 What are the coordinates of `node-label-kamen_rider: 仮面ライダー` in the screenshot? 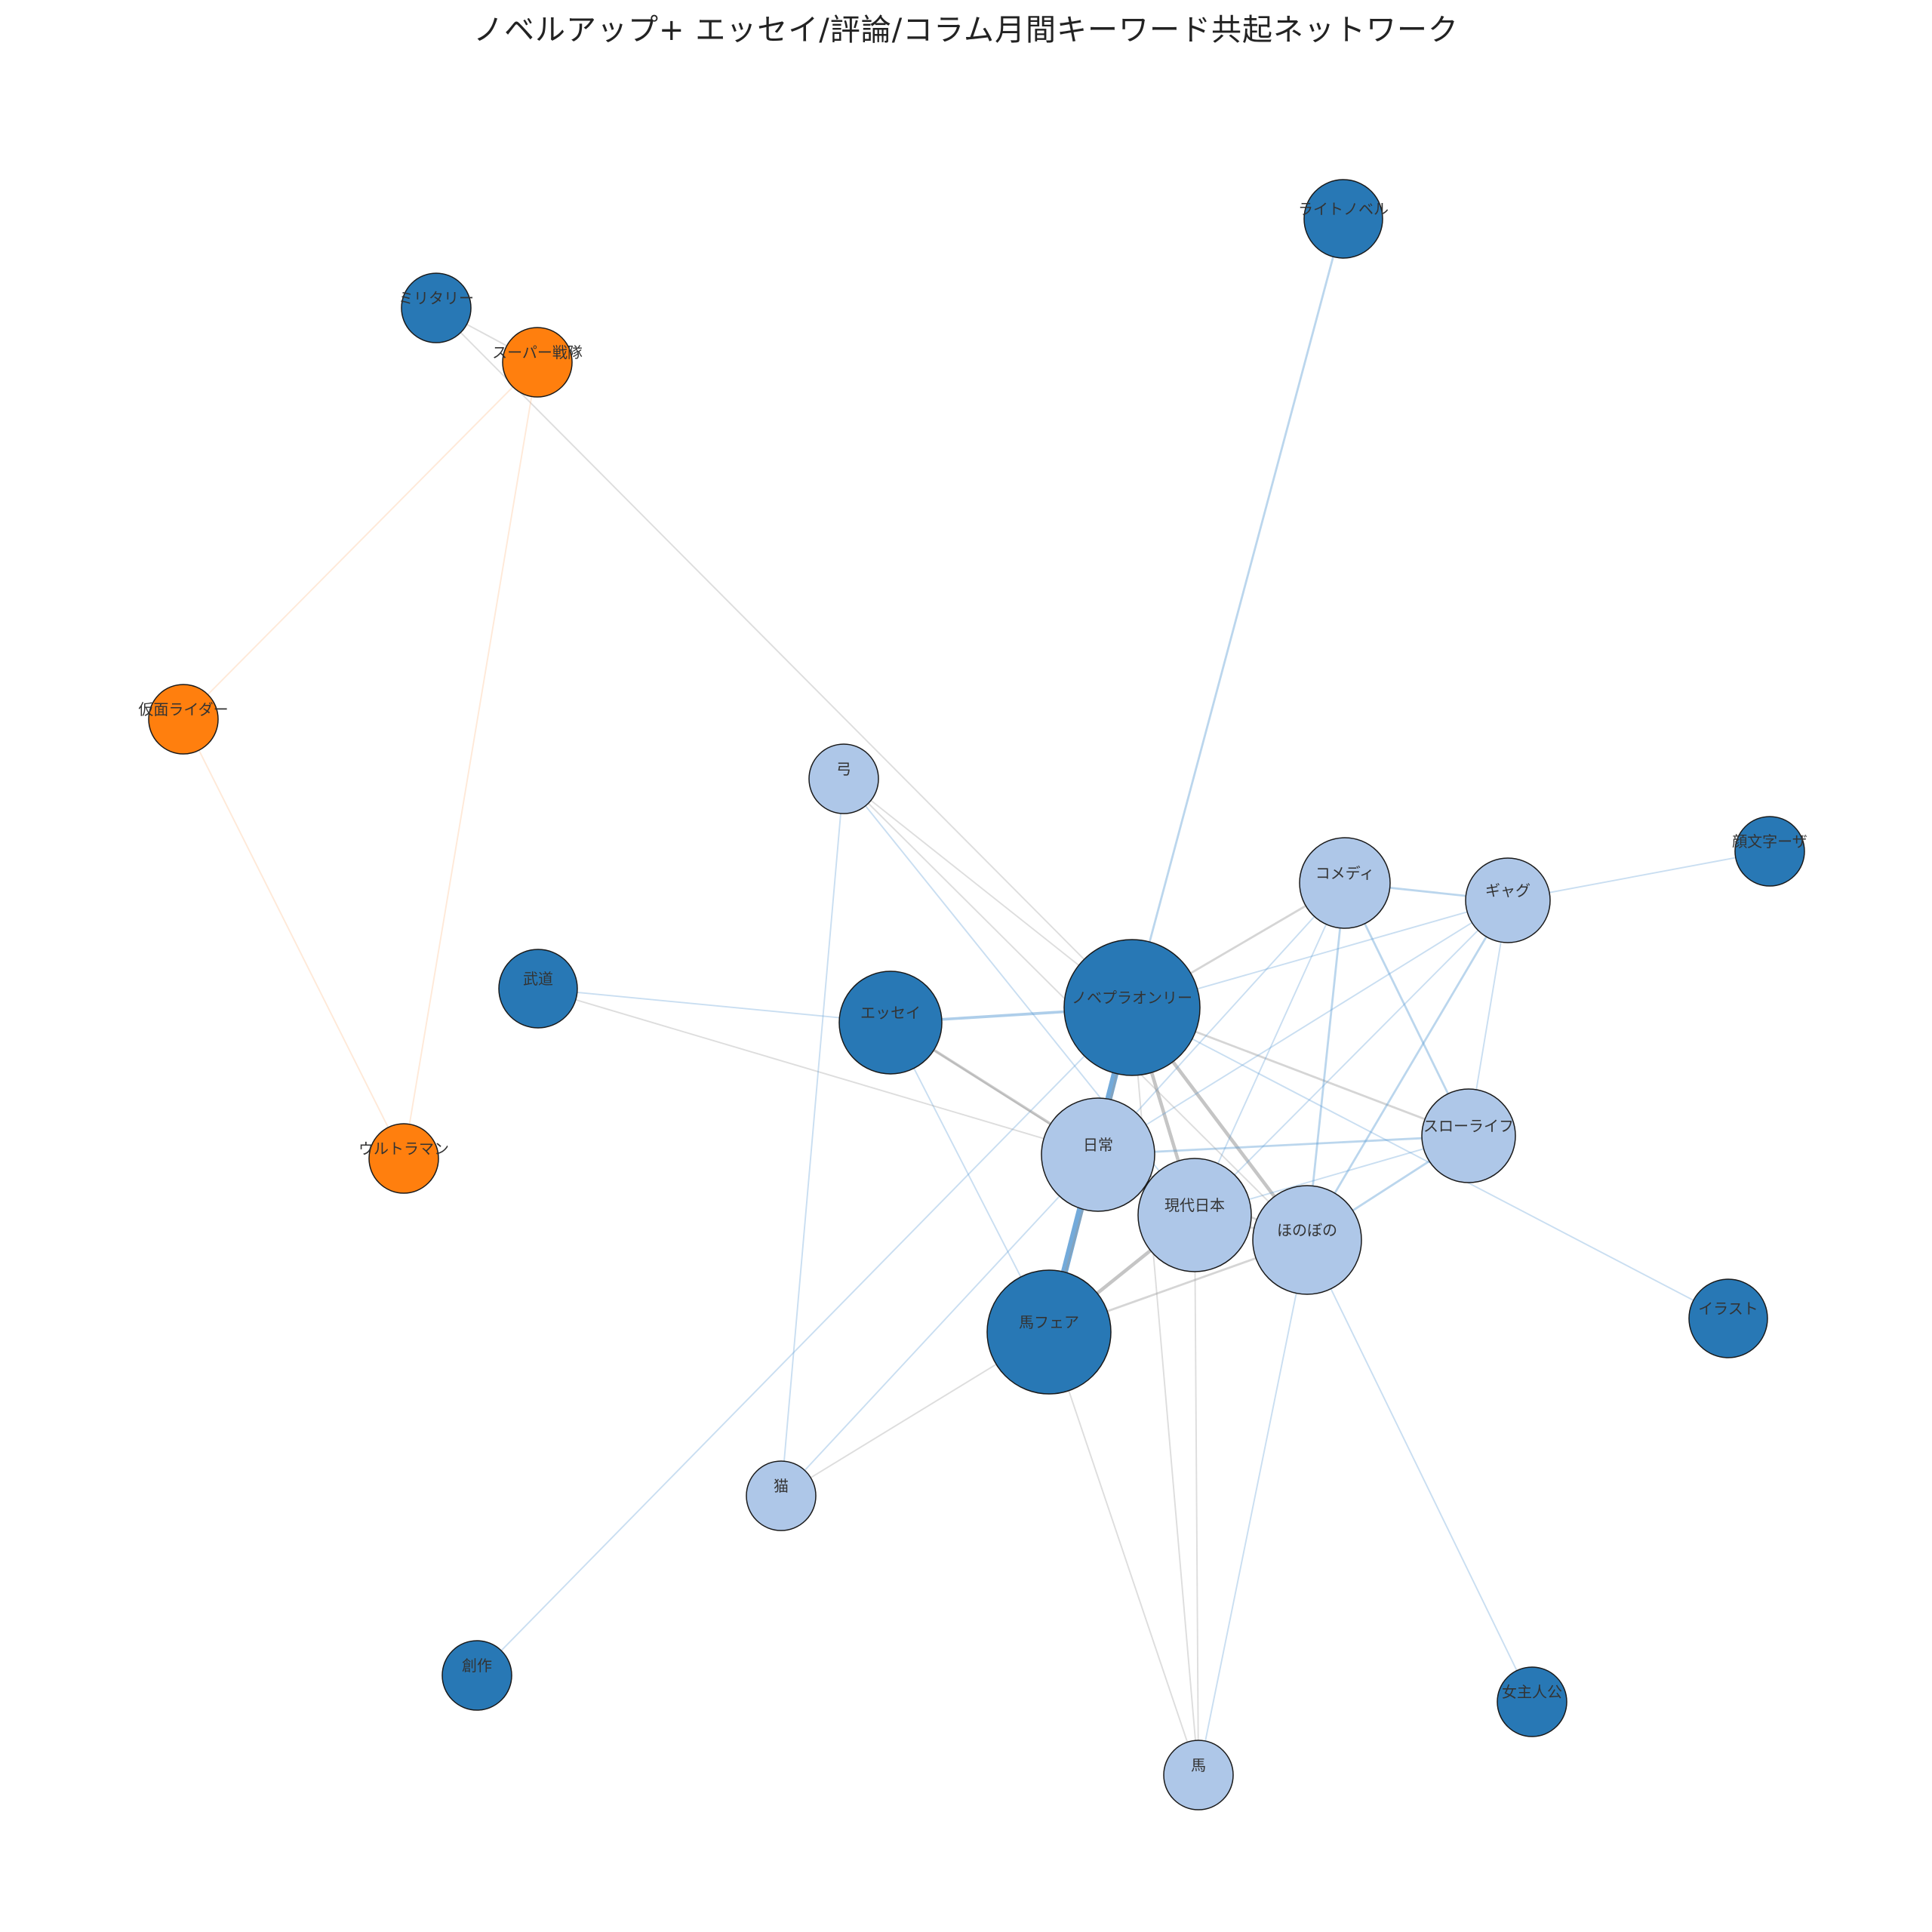 It's located at (183, 709).